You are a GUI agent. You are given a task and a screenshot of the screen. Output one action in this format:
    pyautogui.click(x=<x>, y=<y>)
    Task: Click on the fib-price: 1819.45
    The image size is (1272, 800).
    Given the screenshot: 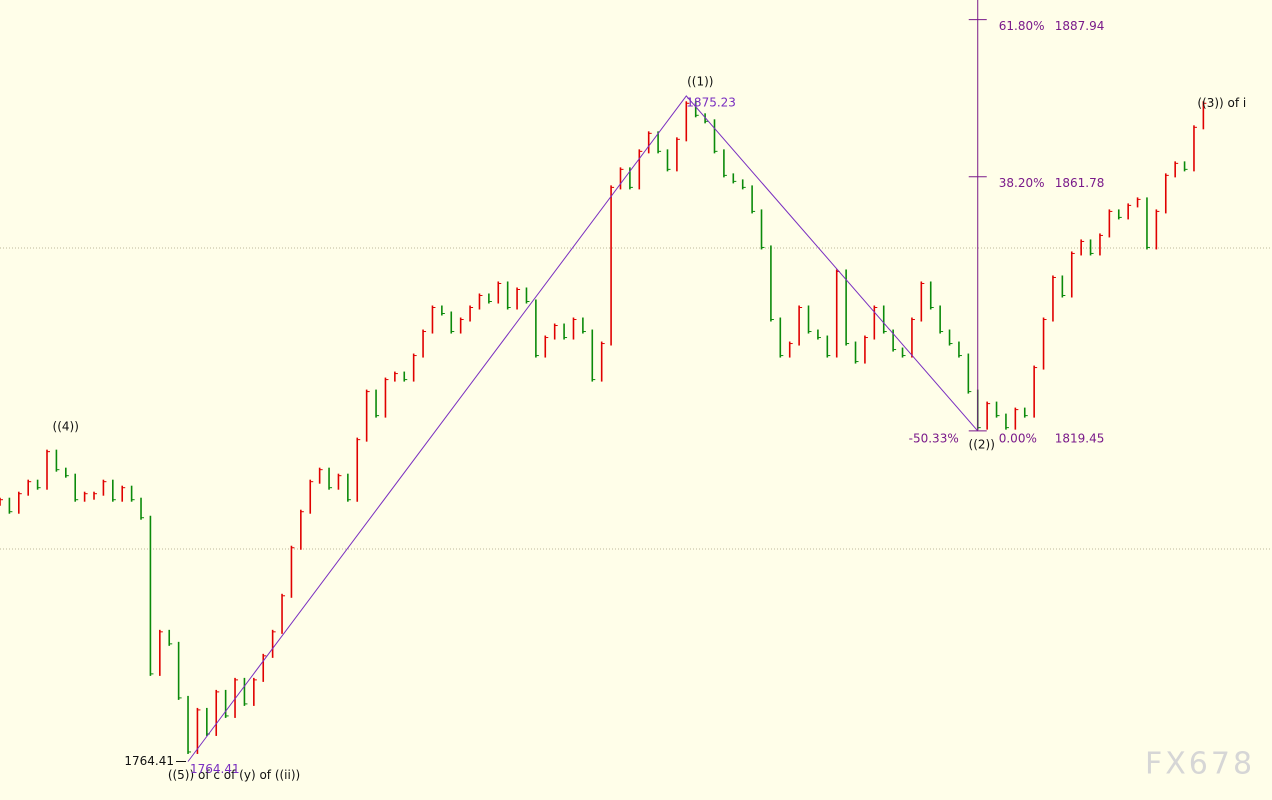 What is the action you would take?
    pyautogui.click(x=1080, y=438)
    